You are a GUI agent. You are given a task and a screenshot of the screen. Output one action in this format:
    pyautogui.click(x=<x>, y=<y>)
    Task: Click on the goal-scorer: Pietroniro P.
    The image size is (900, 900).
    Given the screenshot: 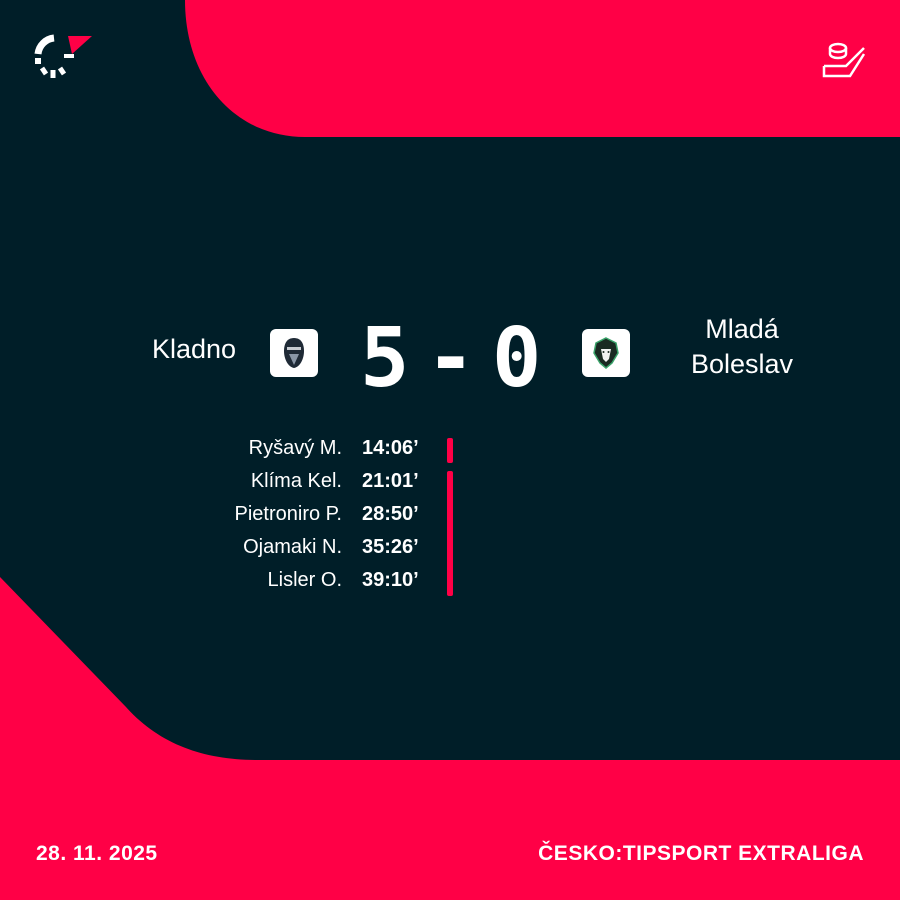 What is the action you would take?
    pyautogui.click(x=288, y=513)
    